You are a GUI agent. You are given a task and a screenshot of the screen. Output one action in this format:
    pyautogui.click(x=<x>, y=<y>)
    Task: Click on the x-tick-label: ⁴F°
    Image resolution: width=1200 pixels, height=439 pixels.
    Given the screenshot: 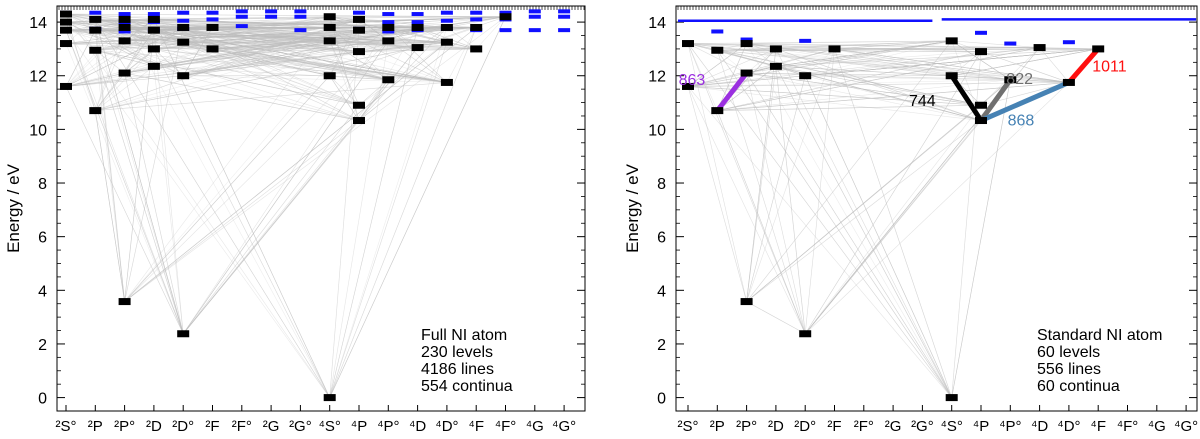 What is the action you would take?
    pyautogui.click(x=1128, y=426)
    